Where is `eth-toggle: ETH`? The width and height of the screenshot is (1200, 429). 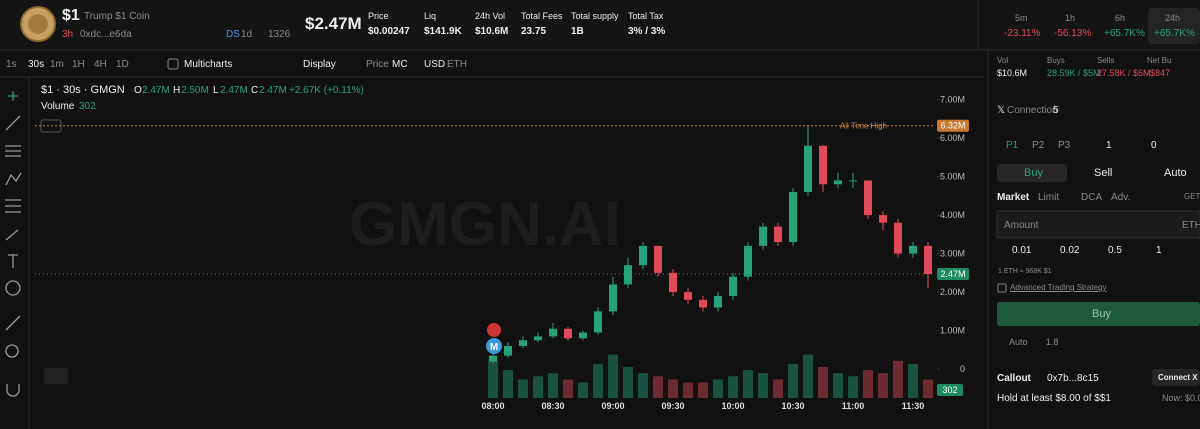
eth-toggle: ETH is located at coordinates (457, 64).